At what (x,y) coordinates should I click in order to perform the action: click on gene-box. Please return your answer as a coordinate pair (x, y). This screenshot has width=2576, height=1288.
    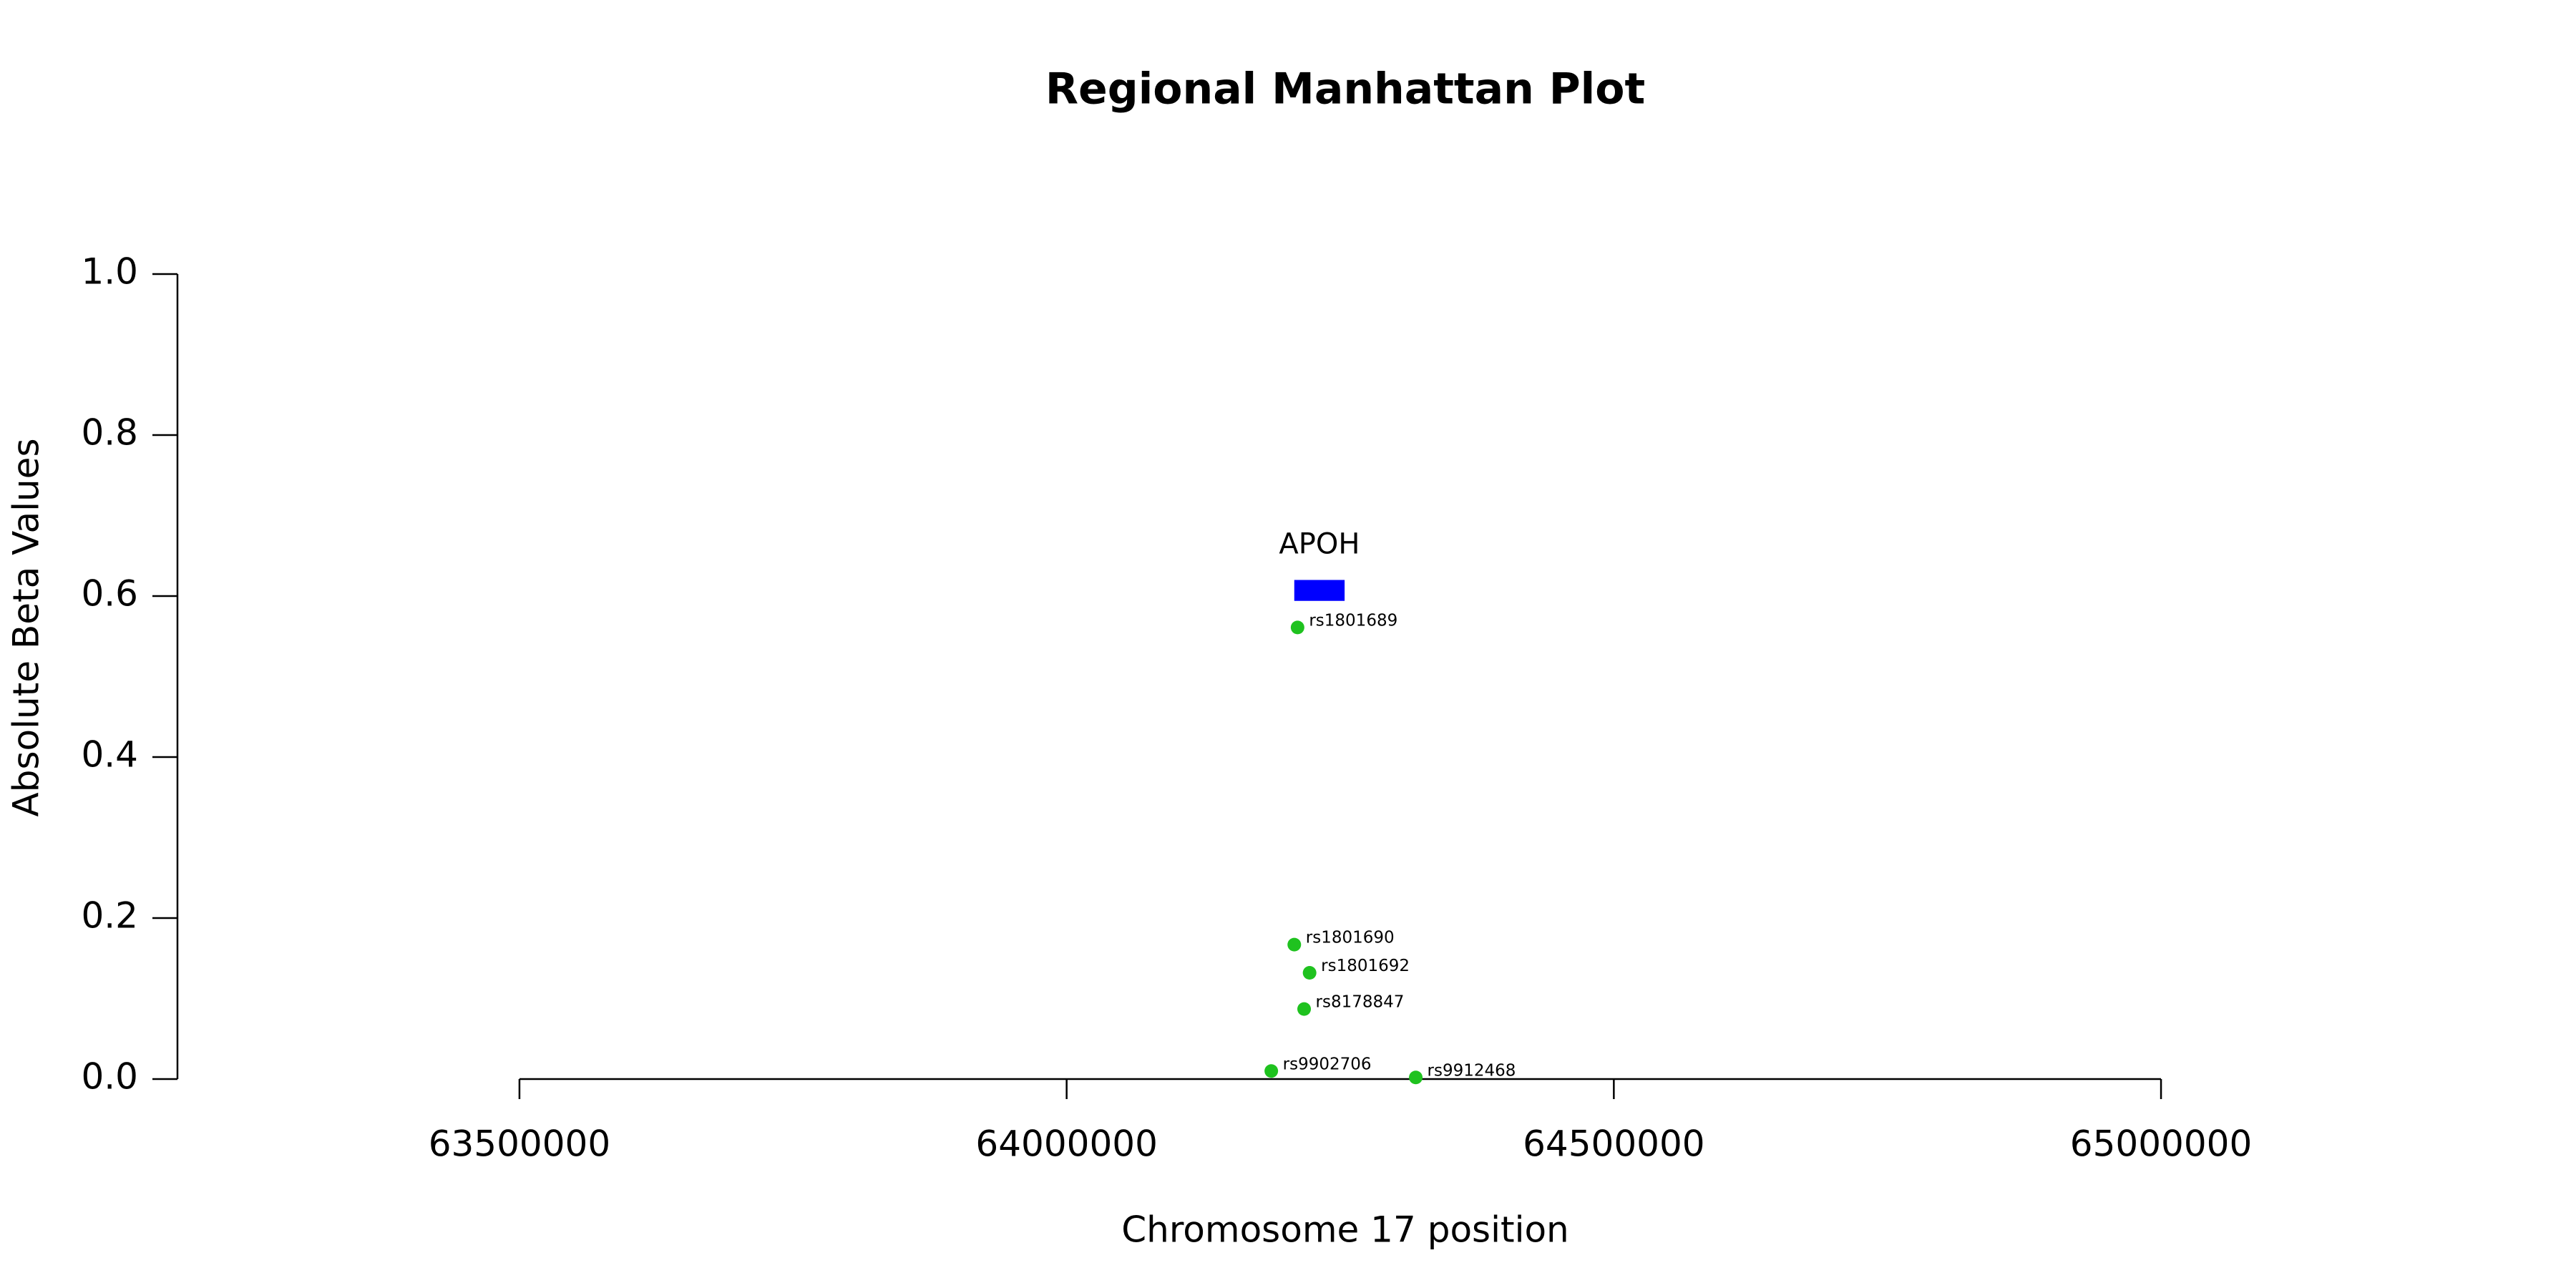
    Looking at the image, I should click on (1319, 590).